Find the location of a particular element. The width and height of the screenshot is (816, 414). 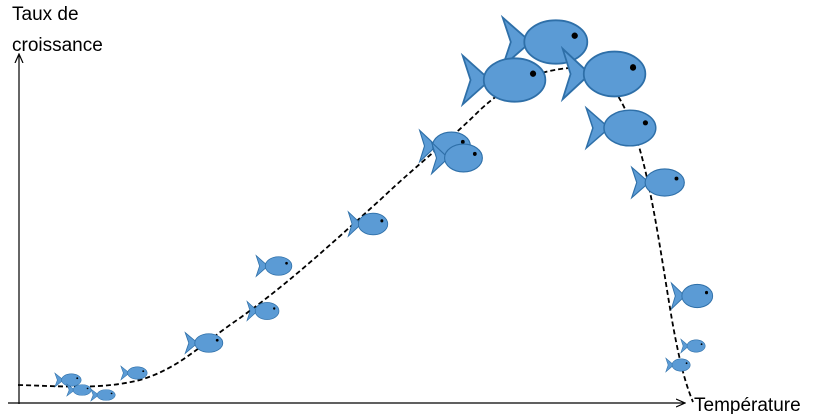

y-axis-label-line: croissance is located at coordinates (57, 45).